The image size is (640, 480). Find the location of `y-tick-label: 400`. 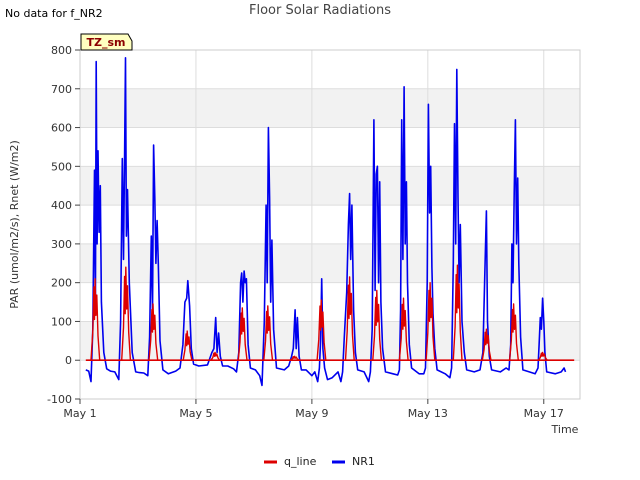

y-tick-label: 400 is located at coordinates (61, 205).